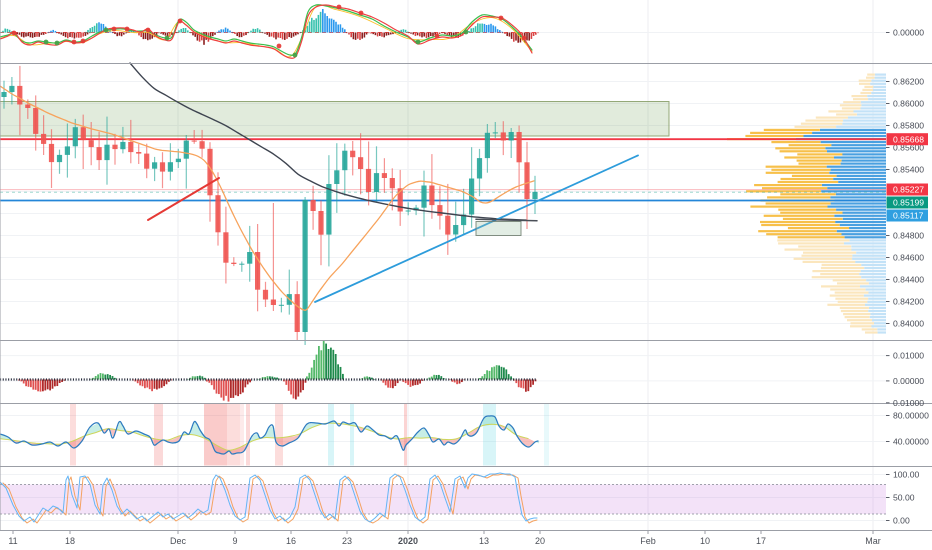  I want to click on svg-text: 0.85600, so click(908, 148).